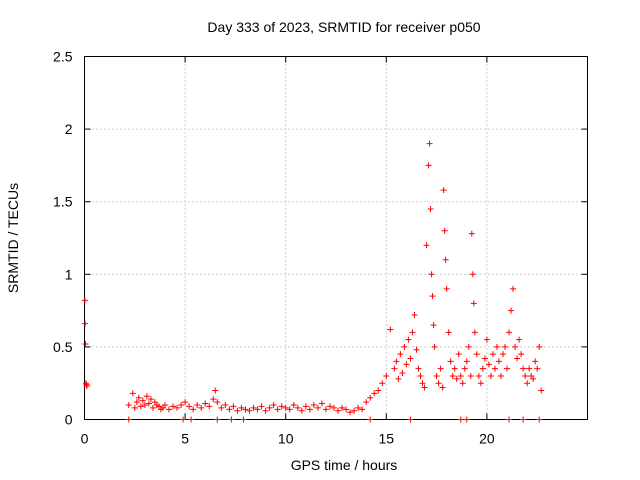  I want to click on x-tick-label: 5, so click(185, 439).